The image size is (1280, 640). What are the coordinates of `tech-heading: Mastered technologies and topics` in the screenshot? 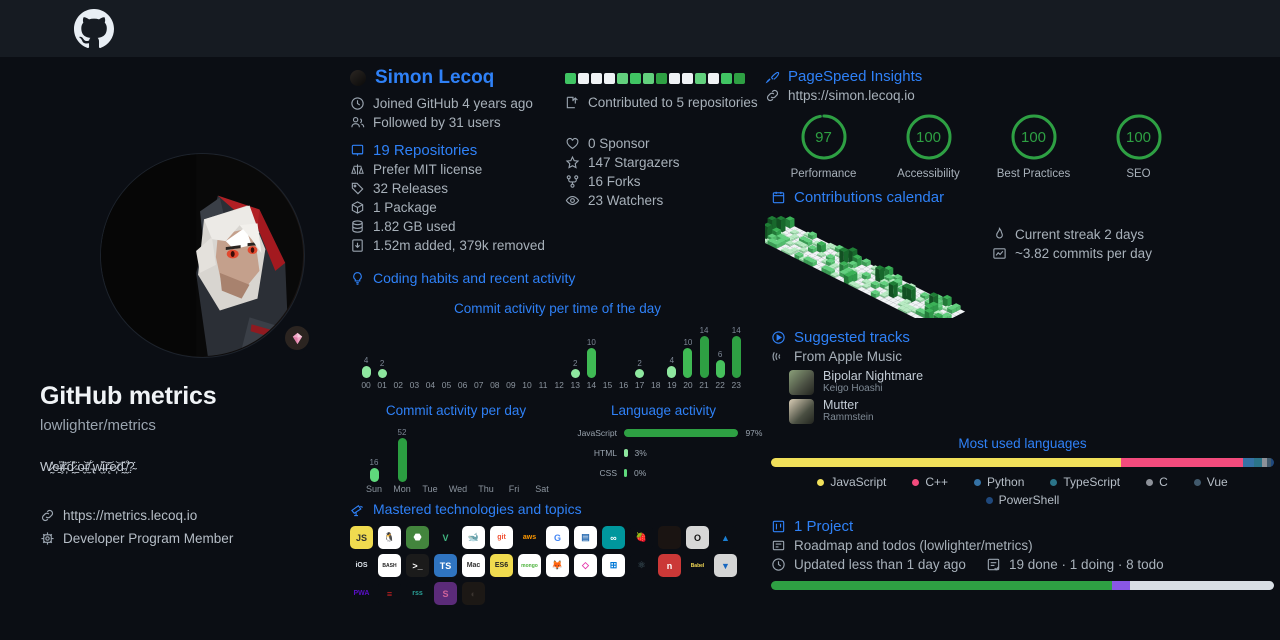 It's located at (477, 509).